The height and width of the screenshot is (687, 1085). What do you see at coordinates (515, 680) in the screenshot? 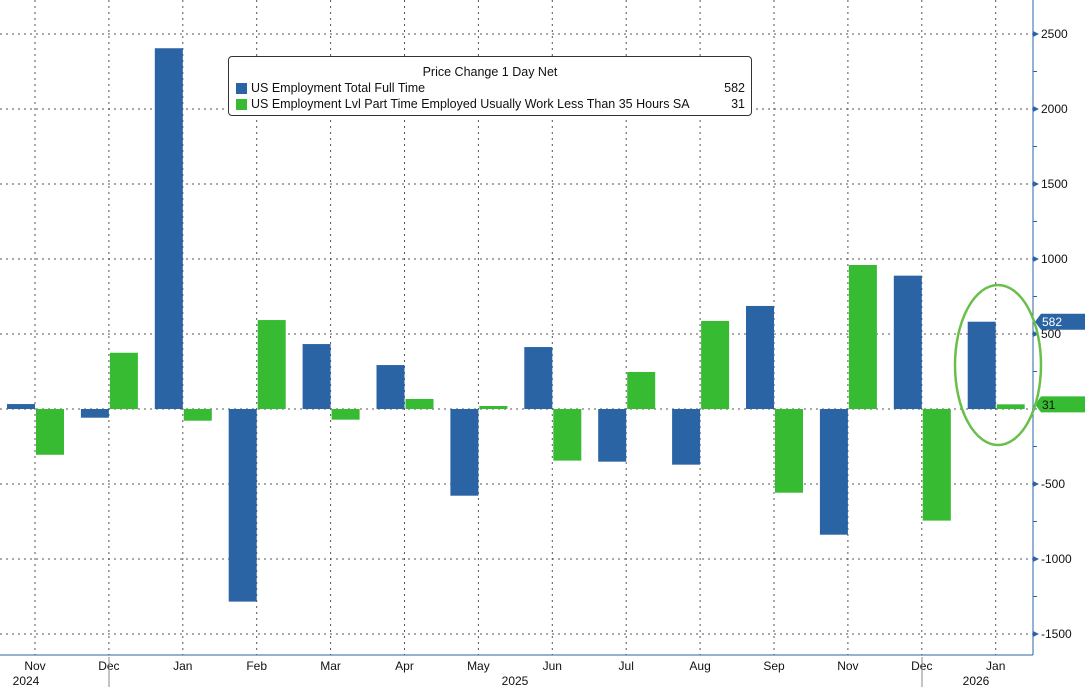
I see `x-year-label: 2025` at bounding box center [515, 680].